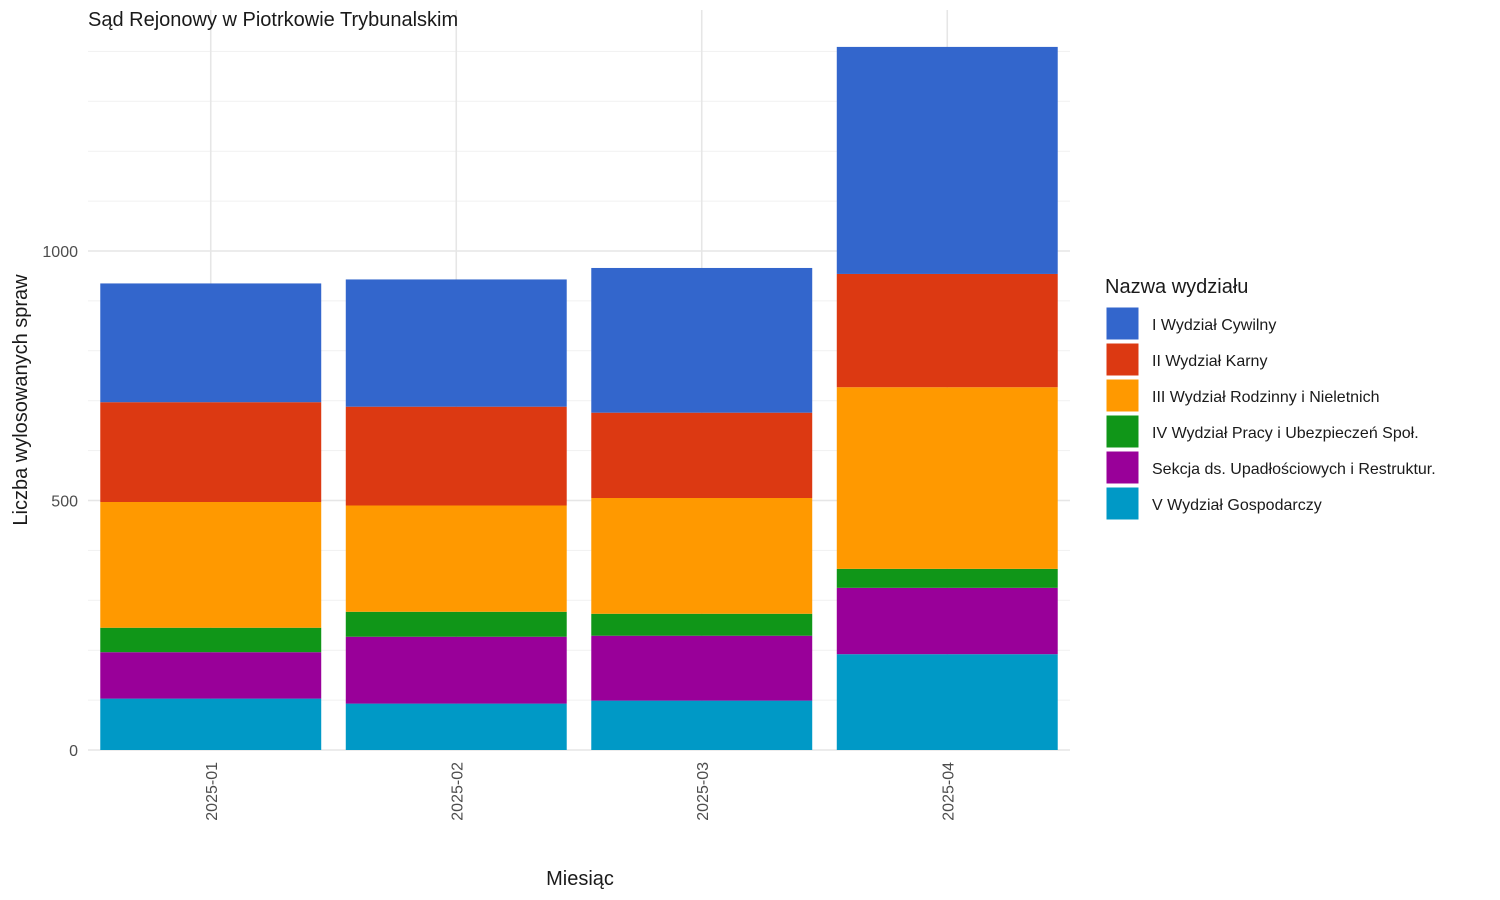  What do you see at coordinates (60, 252) in the screenshot?
I see `y-tick-label: 1000` at bounding box center [60, 252].